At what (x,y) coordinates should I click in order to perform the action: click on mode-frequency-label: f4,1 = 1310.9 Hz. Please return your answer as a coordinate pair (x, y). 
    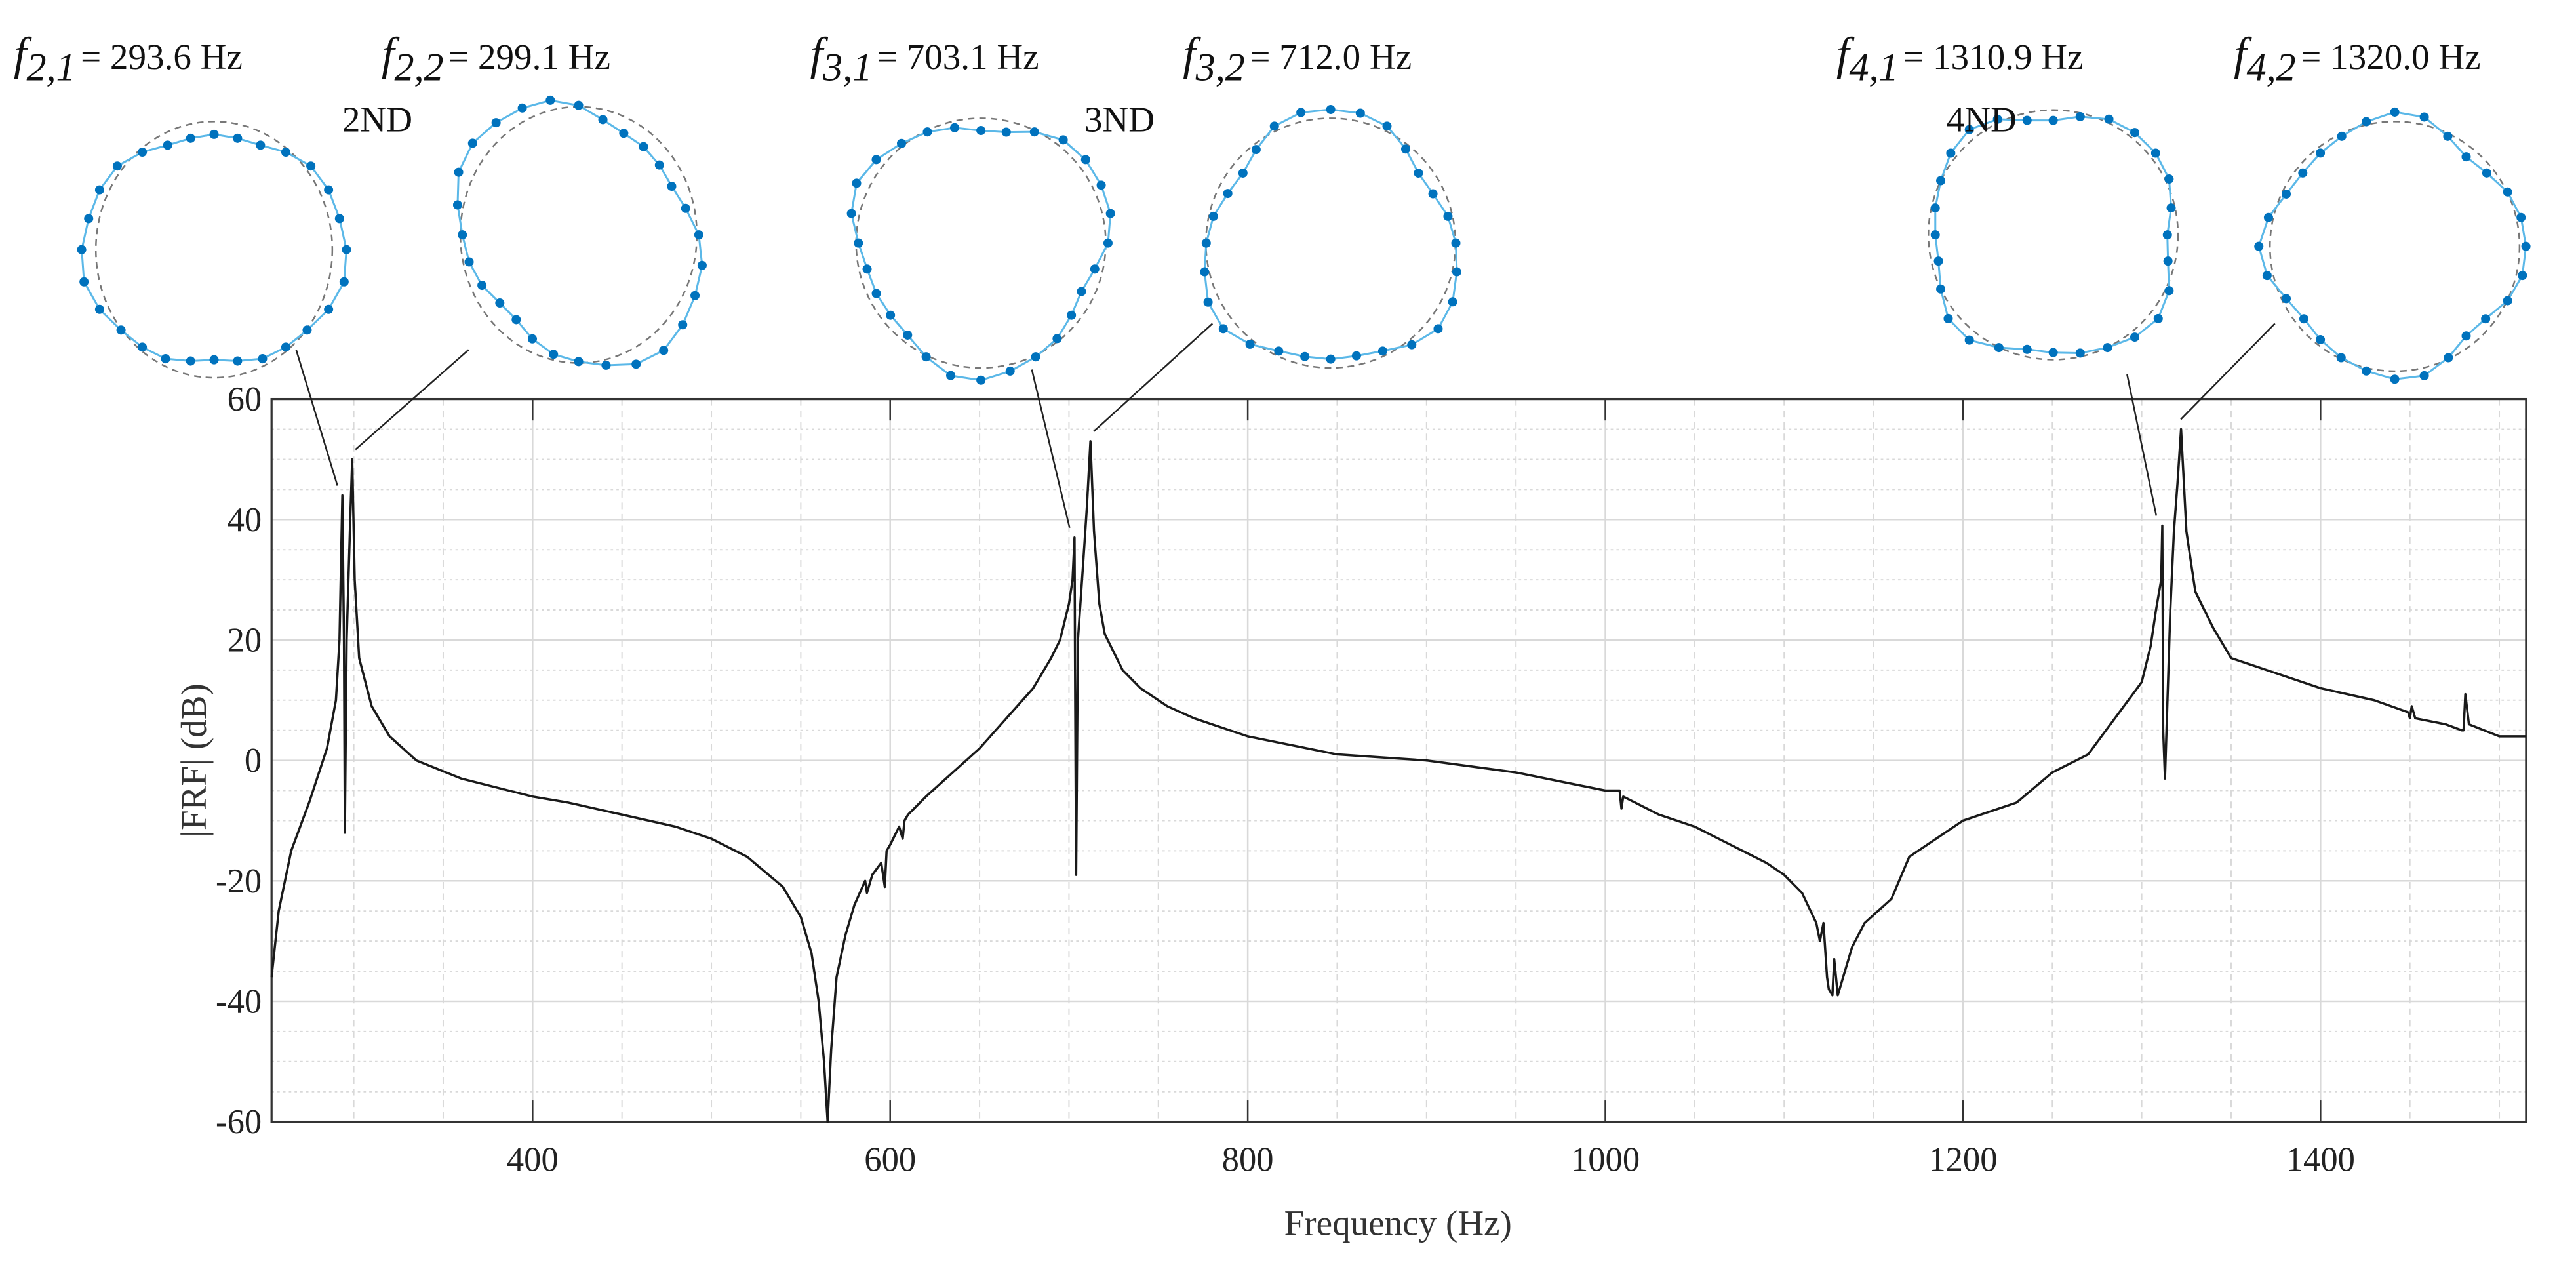
    Looking at the image, I should click on (1959, 59).